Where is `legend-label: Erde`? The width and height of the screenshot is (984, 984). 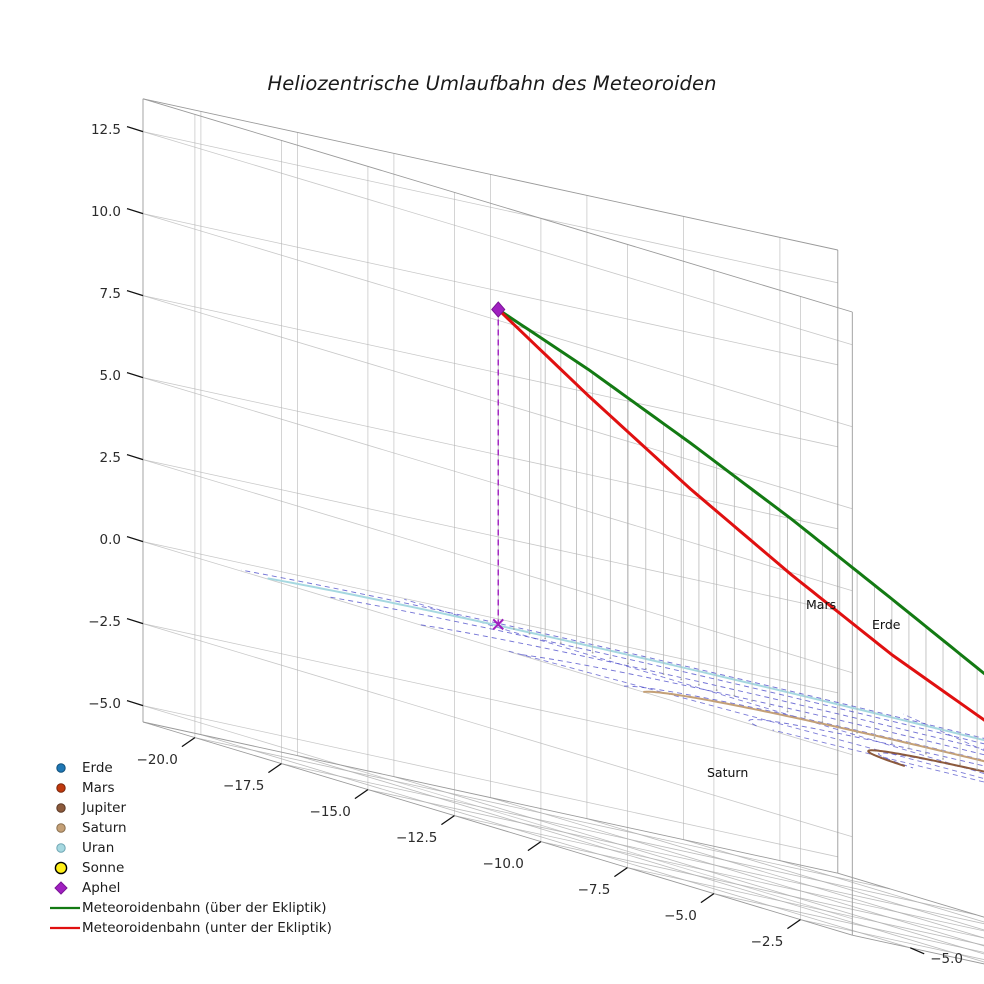 legend-label: Erde is located at coordinates (97, 768).